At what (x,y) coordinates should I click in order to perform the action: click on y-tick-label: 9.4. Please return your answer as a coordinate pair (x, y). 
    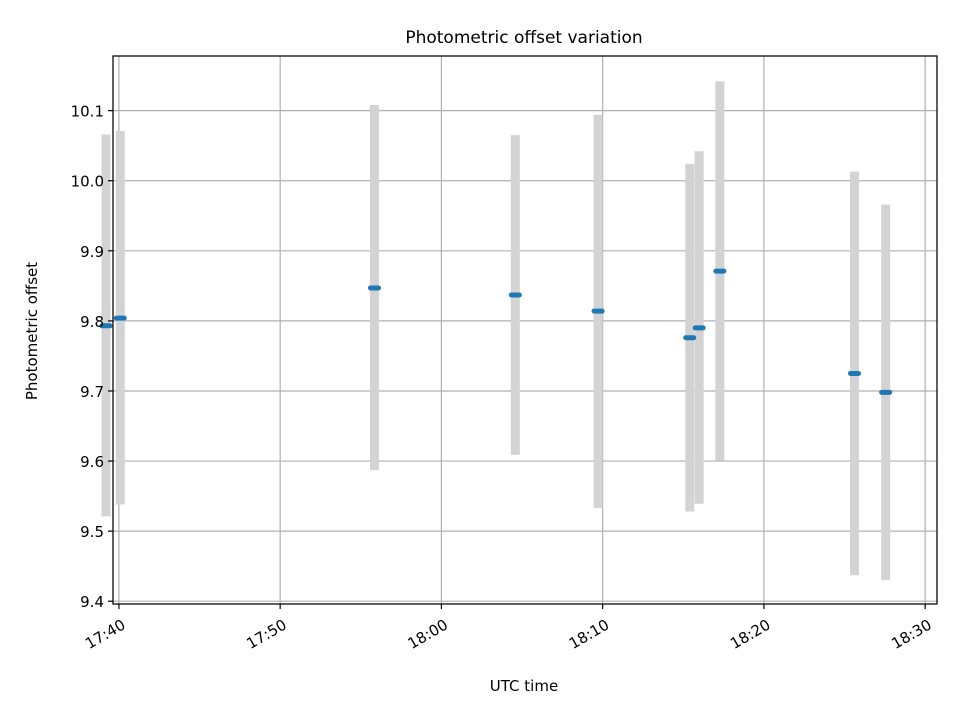
    Looking at the image, I should click on (92, 602).